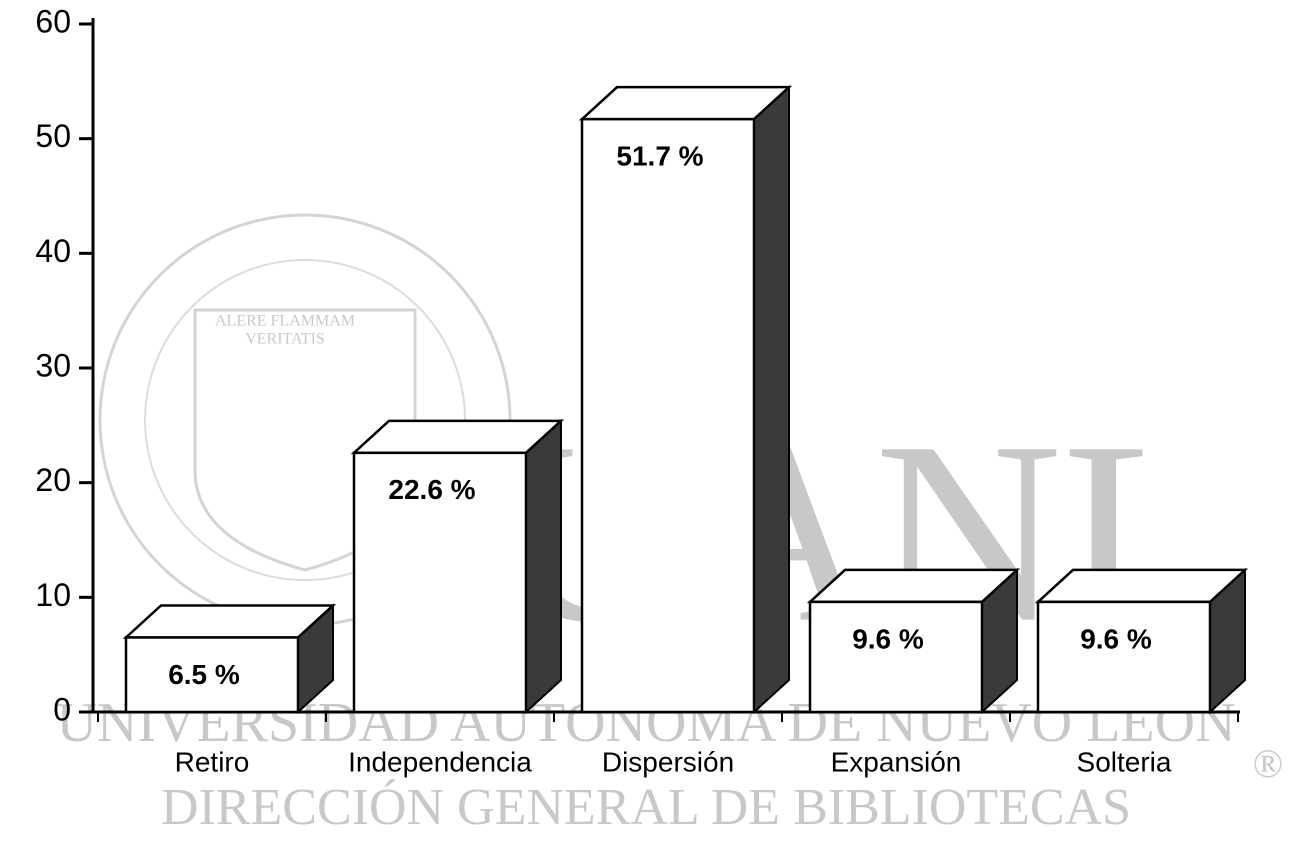 The height and width of the screenshot is (845, 1293). What do you see at coordinates (53, 480) in the screenshot?
I see `y-tick-label: 20` at bounding box center [53, 480].